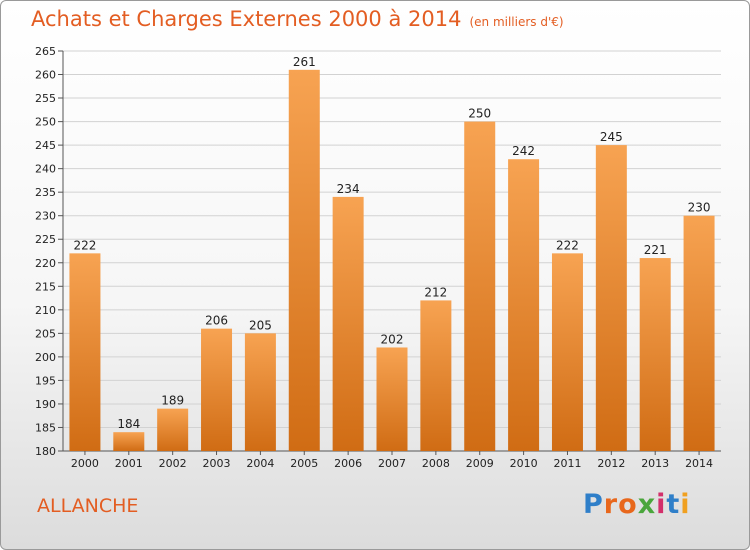  I want to click on value-label: 212, so click(435, 292).